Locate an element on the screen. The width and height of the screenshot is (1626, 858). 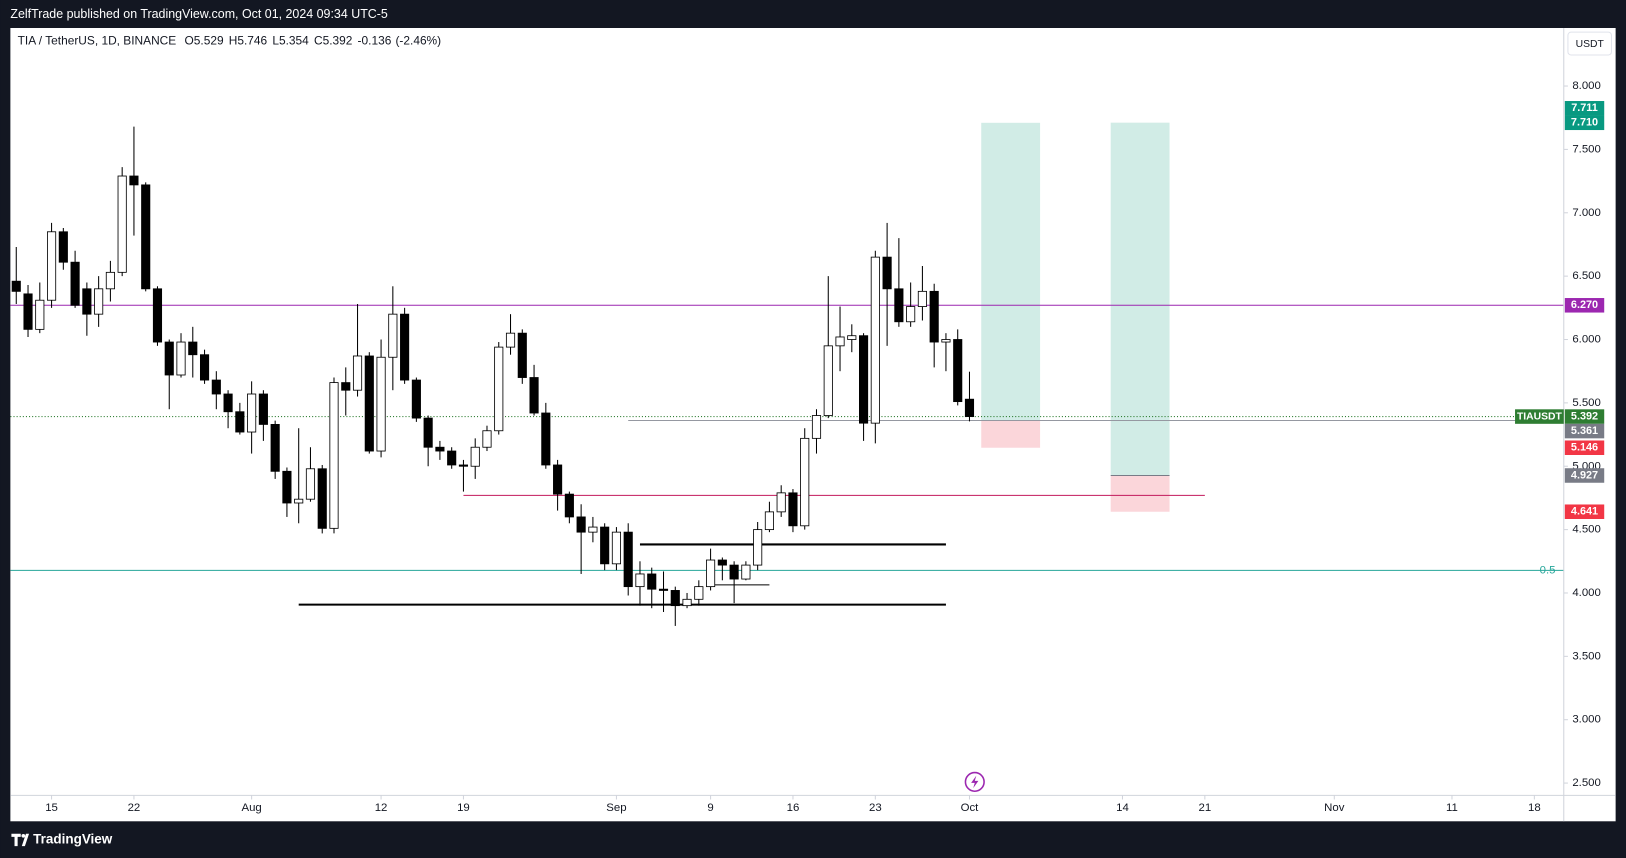
x-tick-label: Nov is located at coordinates (1334, 808).